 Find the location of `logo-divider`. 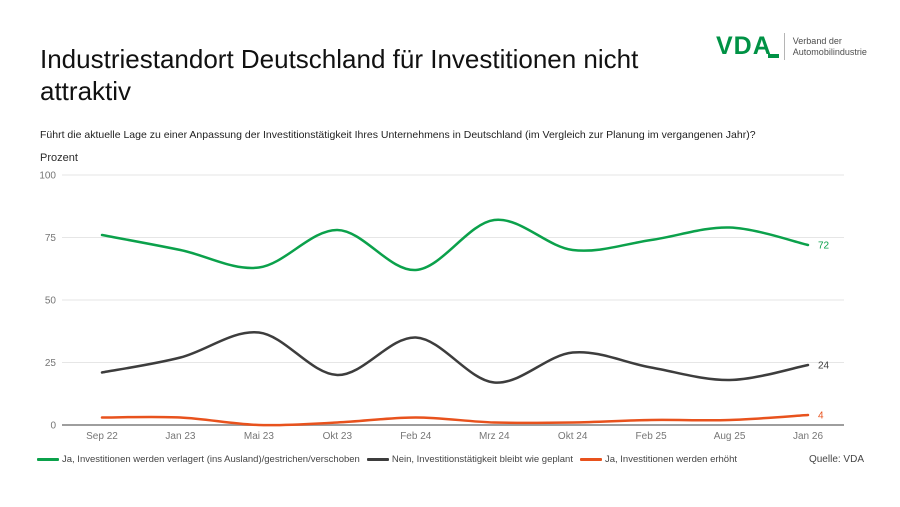

logo-divider is located at coordinates (784, 46).